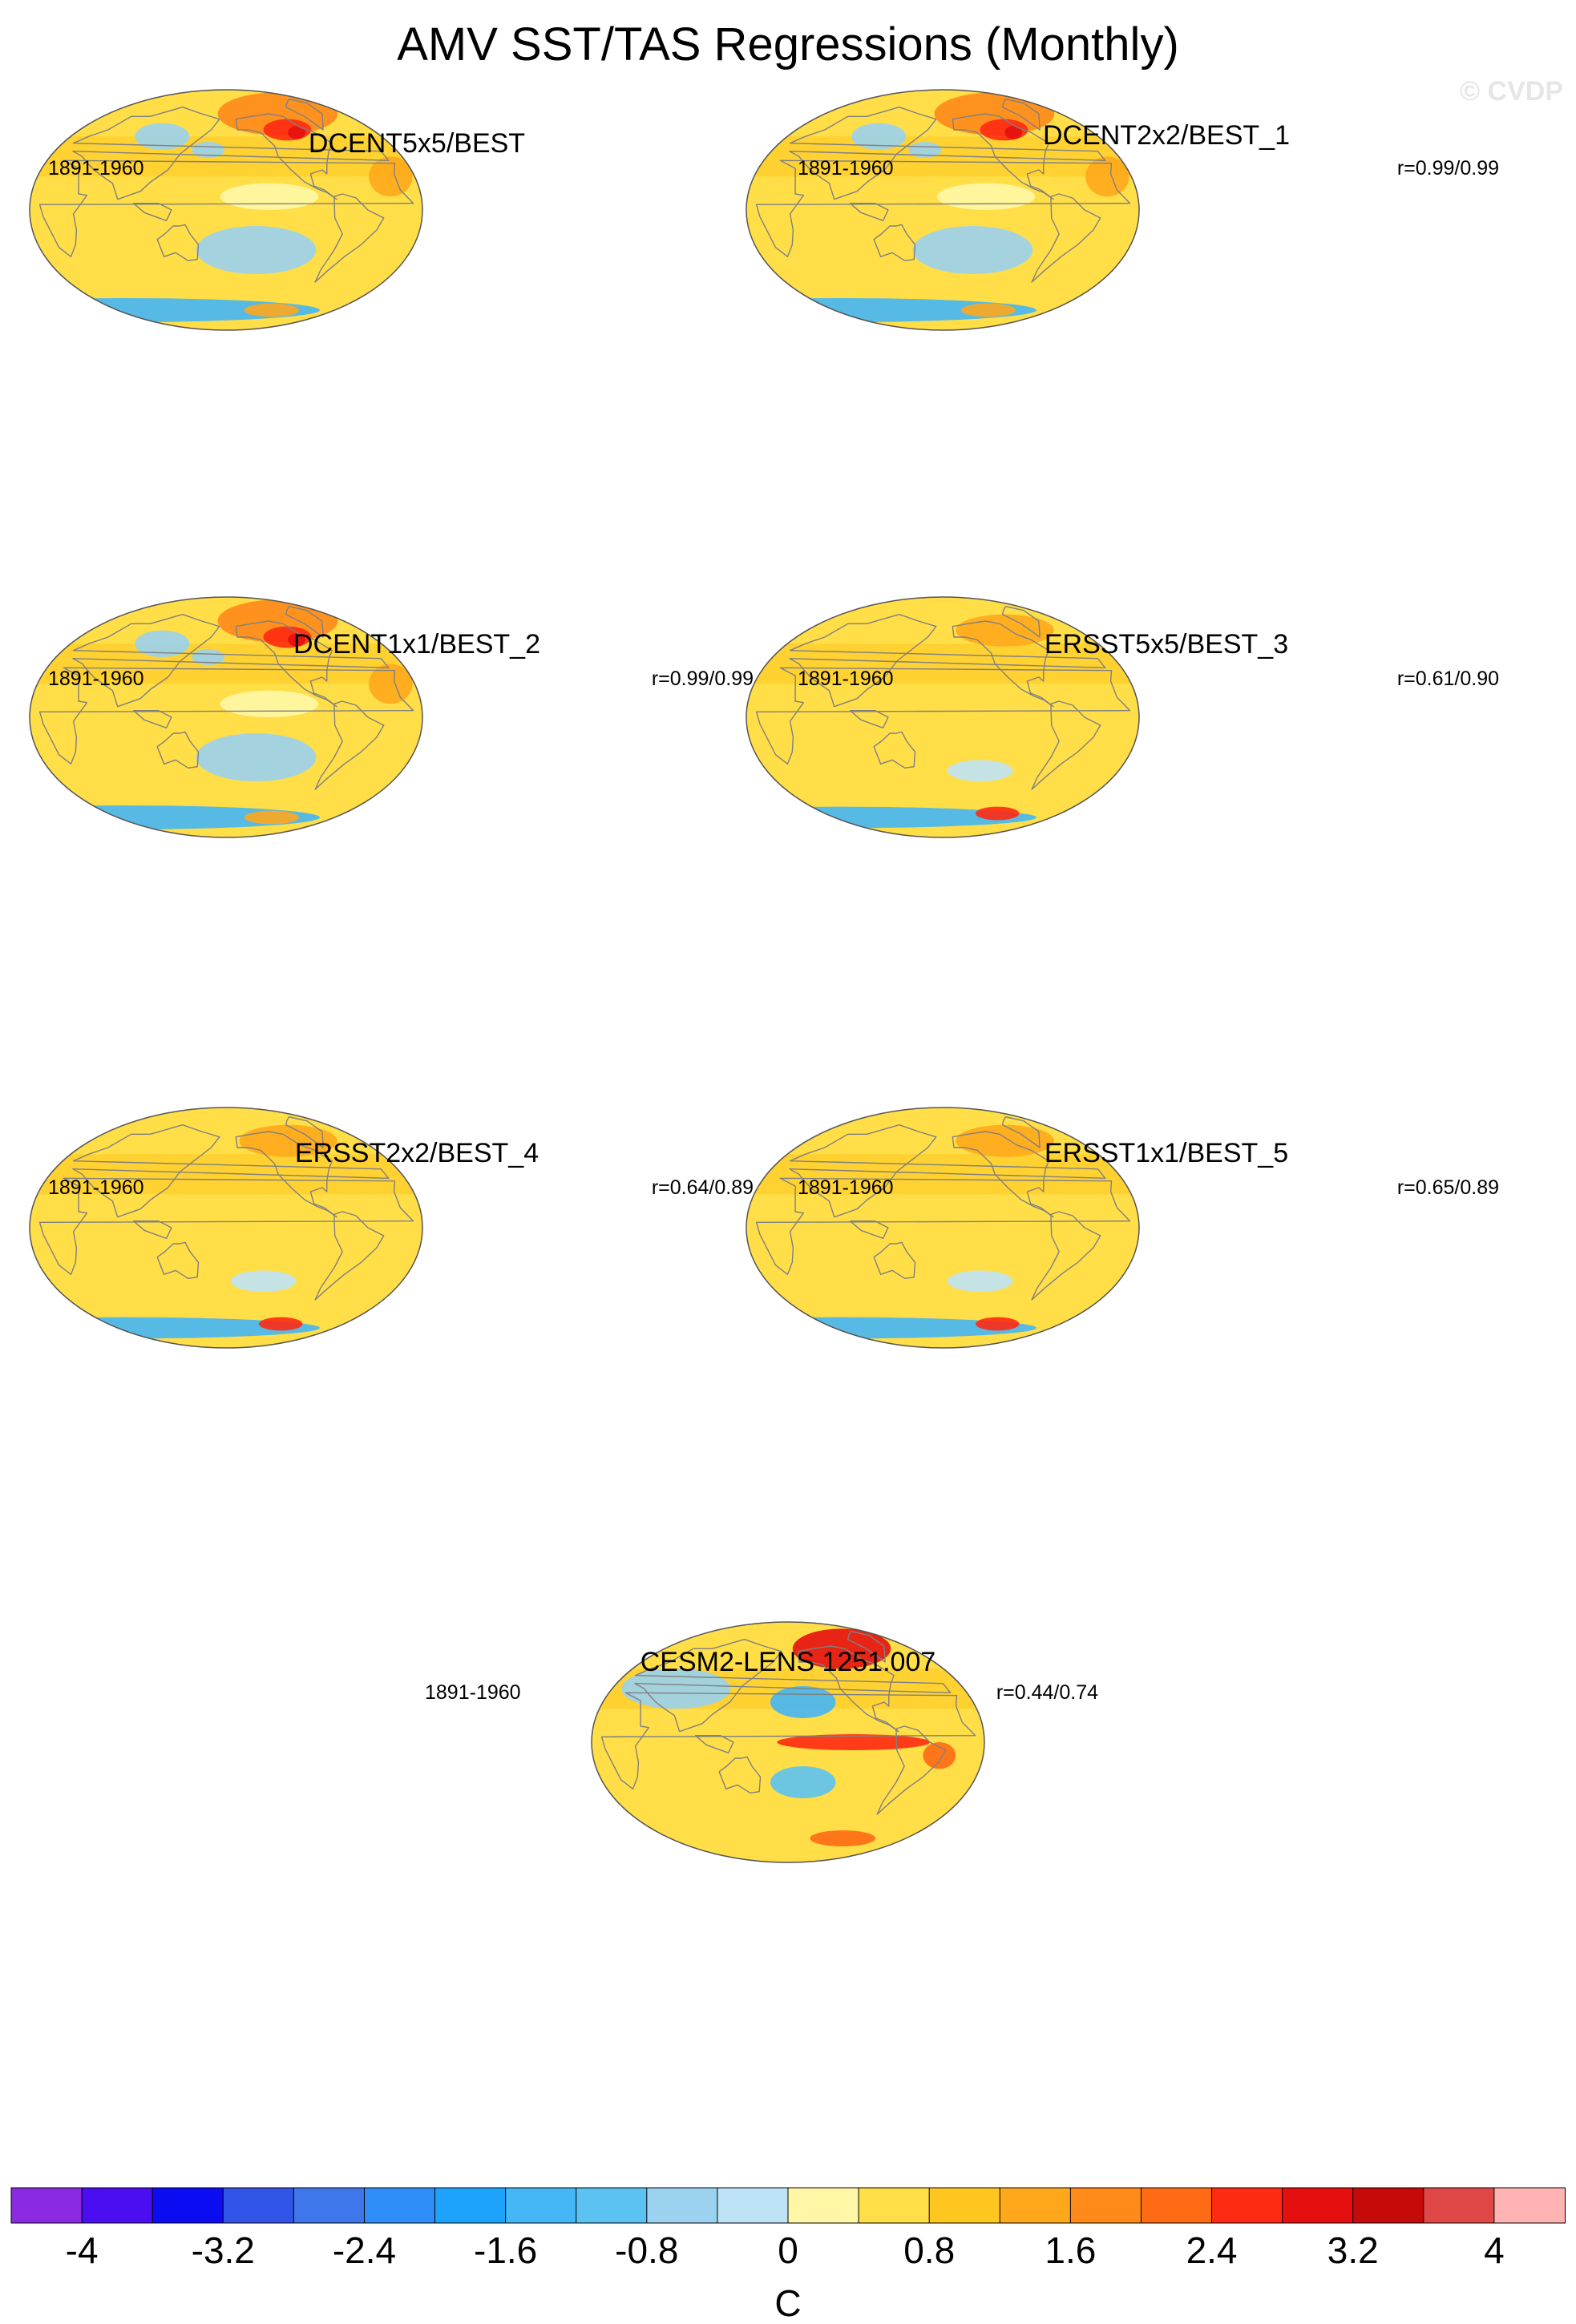 This screenshot has width=1576, height=2324. I want to click on map-panel: DCENT2x2/BEST_1 1891-1960 r=0.99/0.99, so click(1122, 210).